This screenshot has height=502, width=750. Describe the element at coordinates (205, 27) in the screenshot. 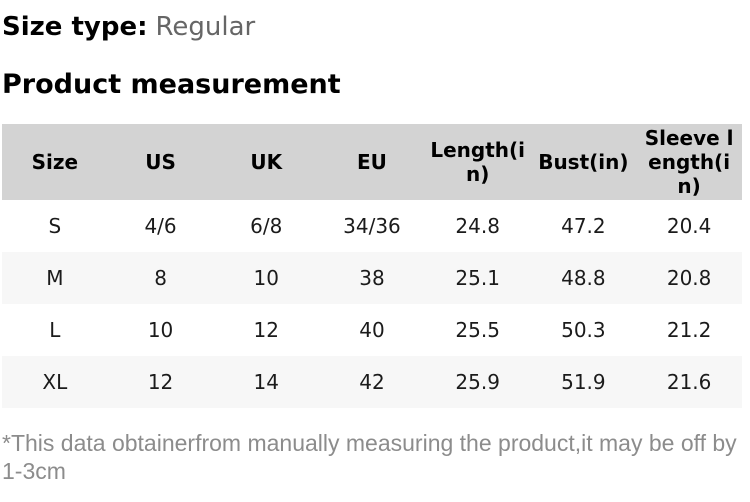

I see `size-type-value: Regular` at that location.